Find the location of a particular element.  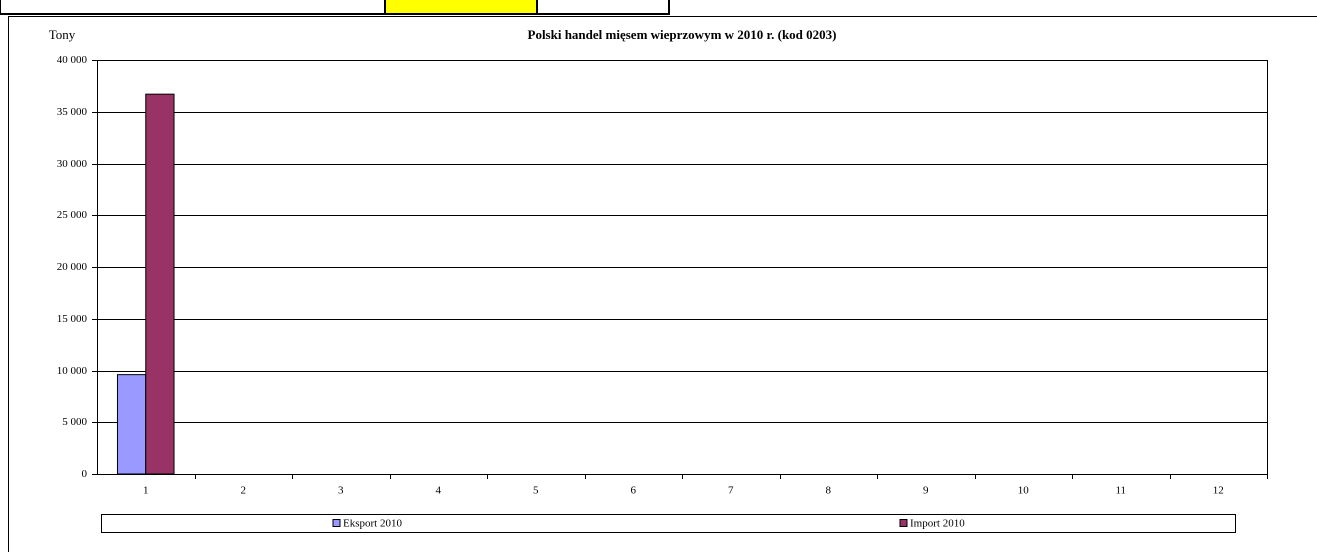

x-tick-label: 3 is located at coordinates (341, 491).